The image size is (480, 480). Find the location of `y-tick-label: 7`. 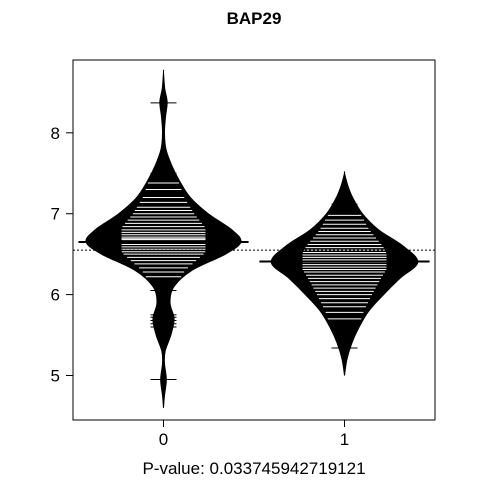

y-tick-label: 7 is located at coordinates (55, 214).